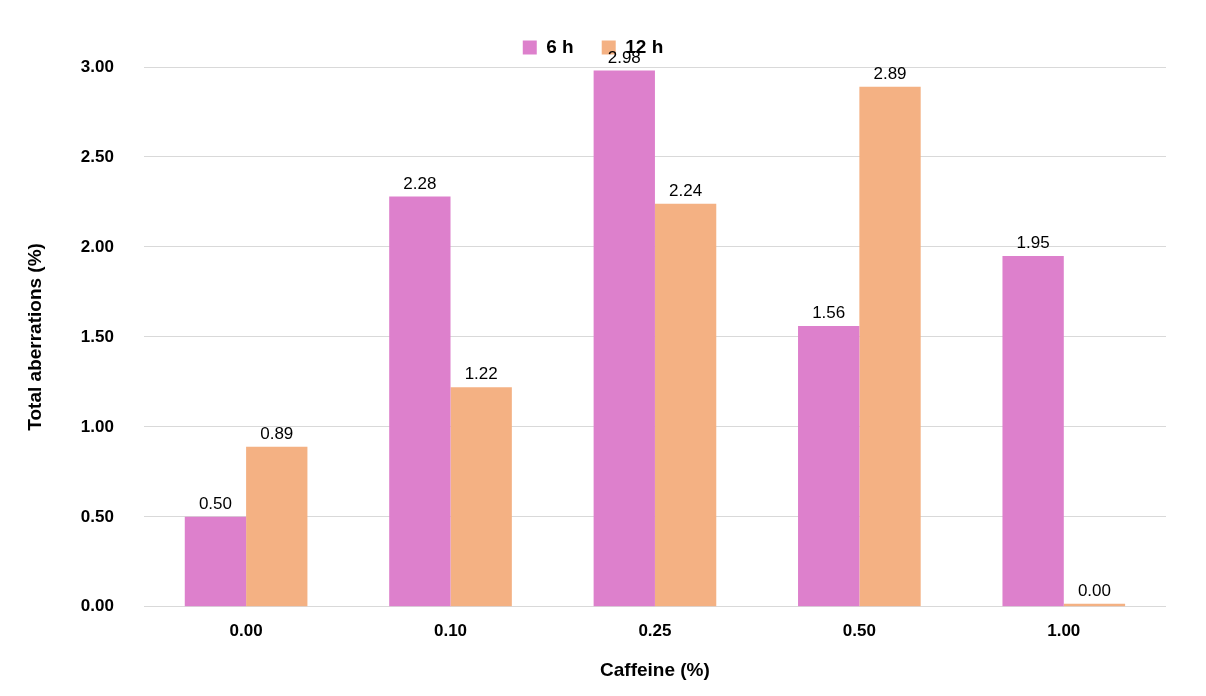 This screenshot has width=1206, height=696. Describe the element at coordinates (1094, 590) in the screenshot. I see `data-label: 0.00` at that location.